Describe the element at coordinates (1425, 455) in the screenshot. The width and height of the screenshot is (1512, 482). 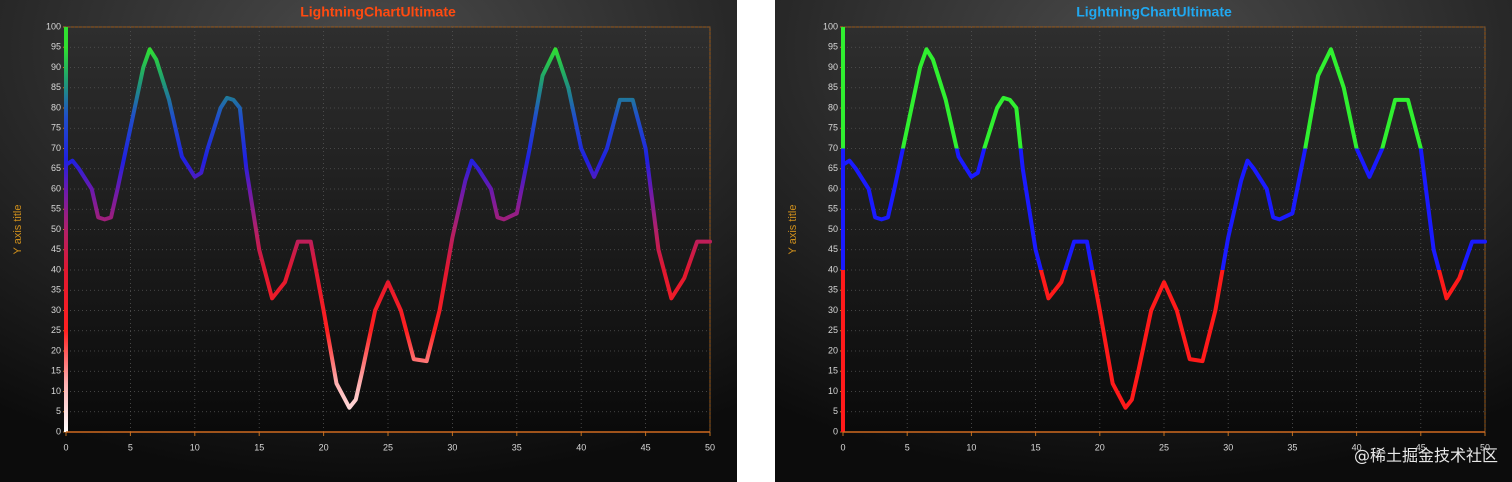
I see `watermark: @稀土掘金技术社区` at that location.